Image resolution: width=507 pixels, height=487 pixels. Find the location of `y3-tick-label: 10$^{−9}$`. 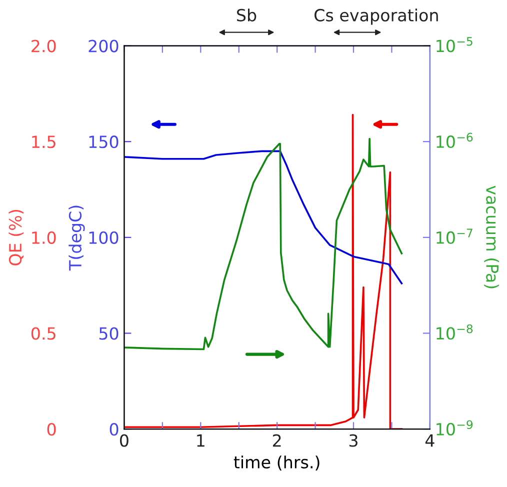

y3-tick-label: 10$^{−9}$ is located at coordinates (454, 428).